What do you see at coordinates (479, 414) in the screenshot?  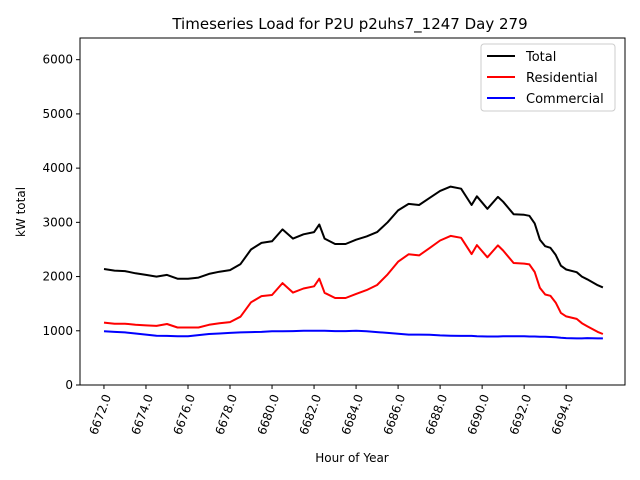 I see `x-tick-label: 6690.0` at bounding box center [479, 414].